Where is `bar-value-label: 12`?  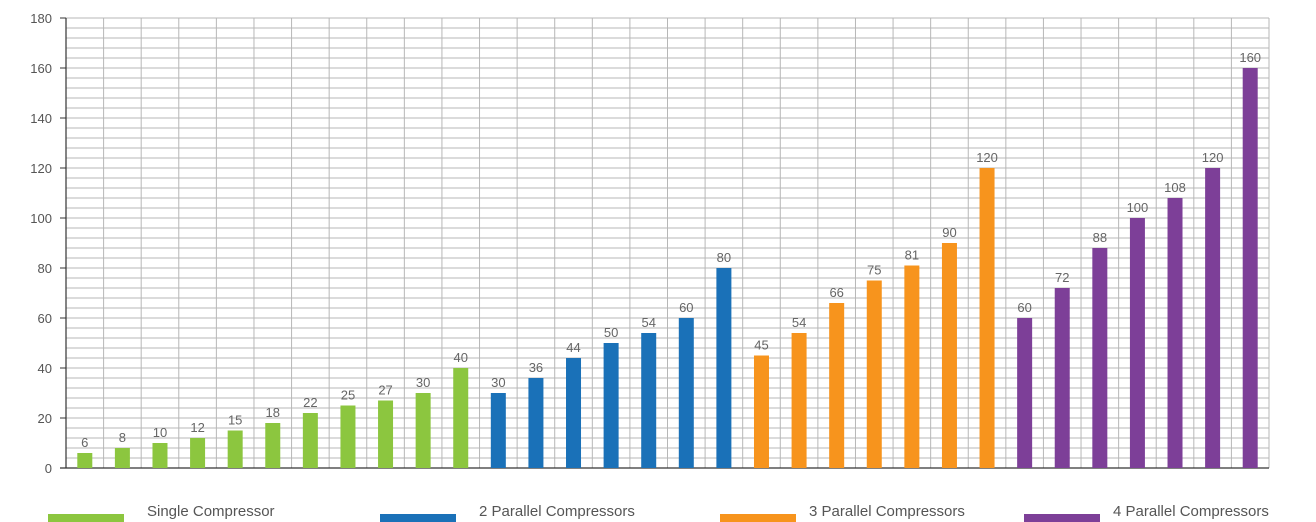
bar-value-label: 12 is located at coordinates (197, 427).